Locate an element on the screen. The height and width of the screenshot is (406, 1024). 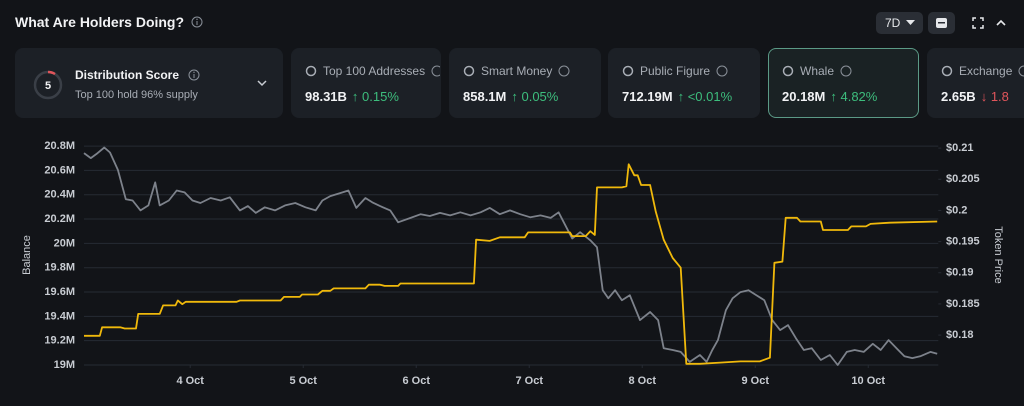
y-tick-label: 20.4M is located at coordinates (59, 195).